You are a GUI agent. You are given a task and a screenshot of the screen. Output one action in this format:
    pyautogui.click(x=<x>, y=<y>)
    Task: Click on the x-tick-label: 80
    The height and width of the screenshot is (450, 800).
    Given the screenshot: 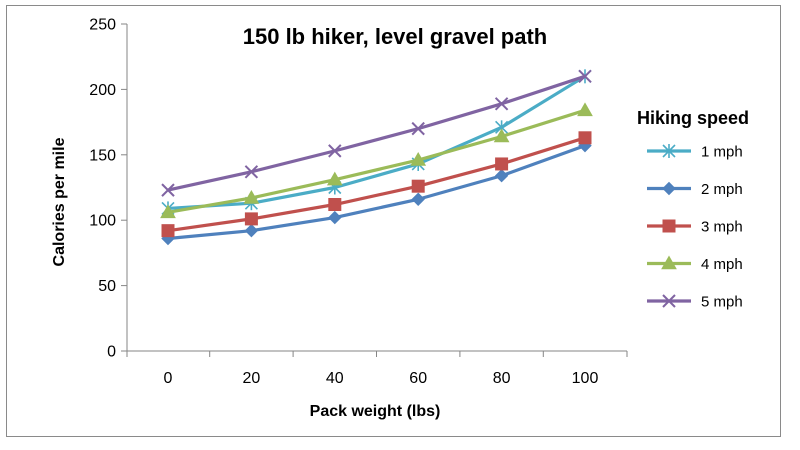 What is the action you would take?
    pyautogui.click(x=502, y=378)
    